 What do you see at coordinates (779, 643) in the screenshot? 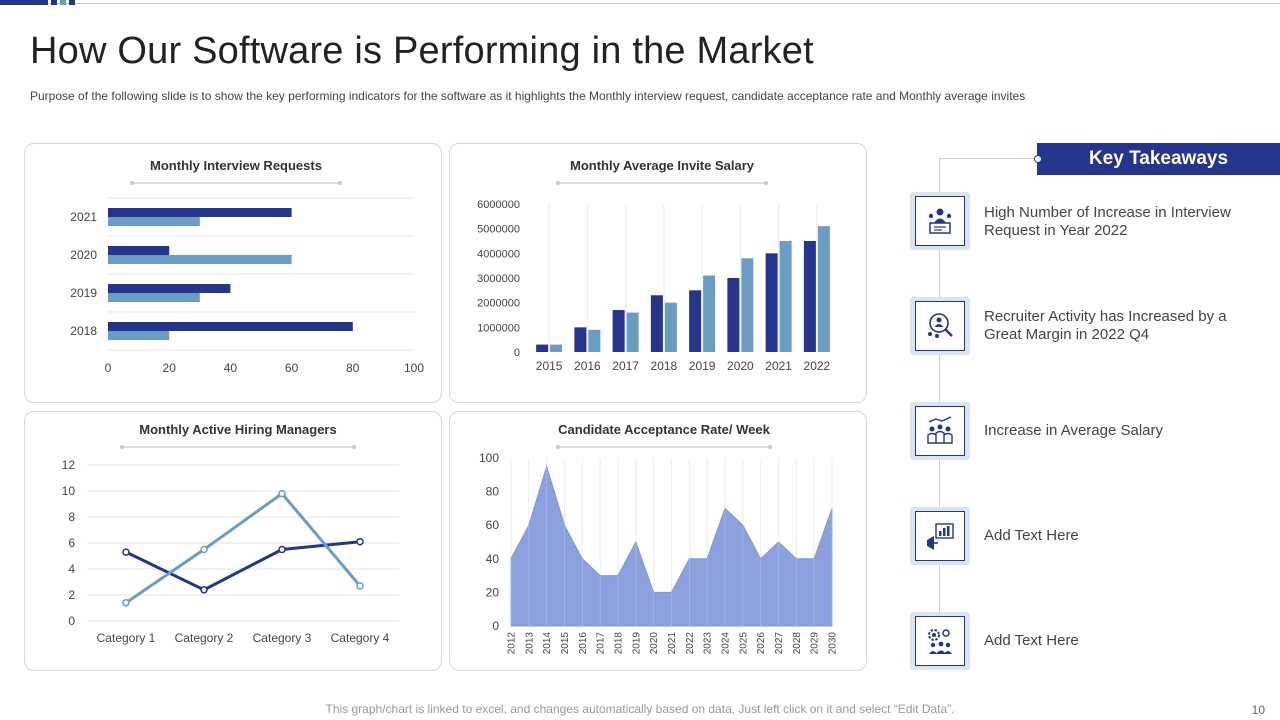
I see `x-tick-label: 2027` at bounding box center [779, 643].